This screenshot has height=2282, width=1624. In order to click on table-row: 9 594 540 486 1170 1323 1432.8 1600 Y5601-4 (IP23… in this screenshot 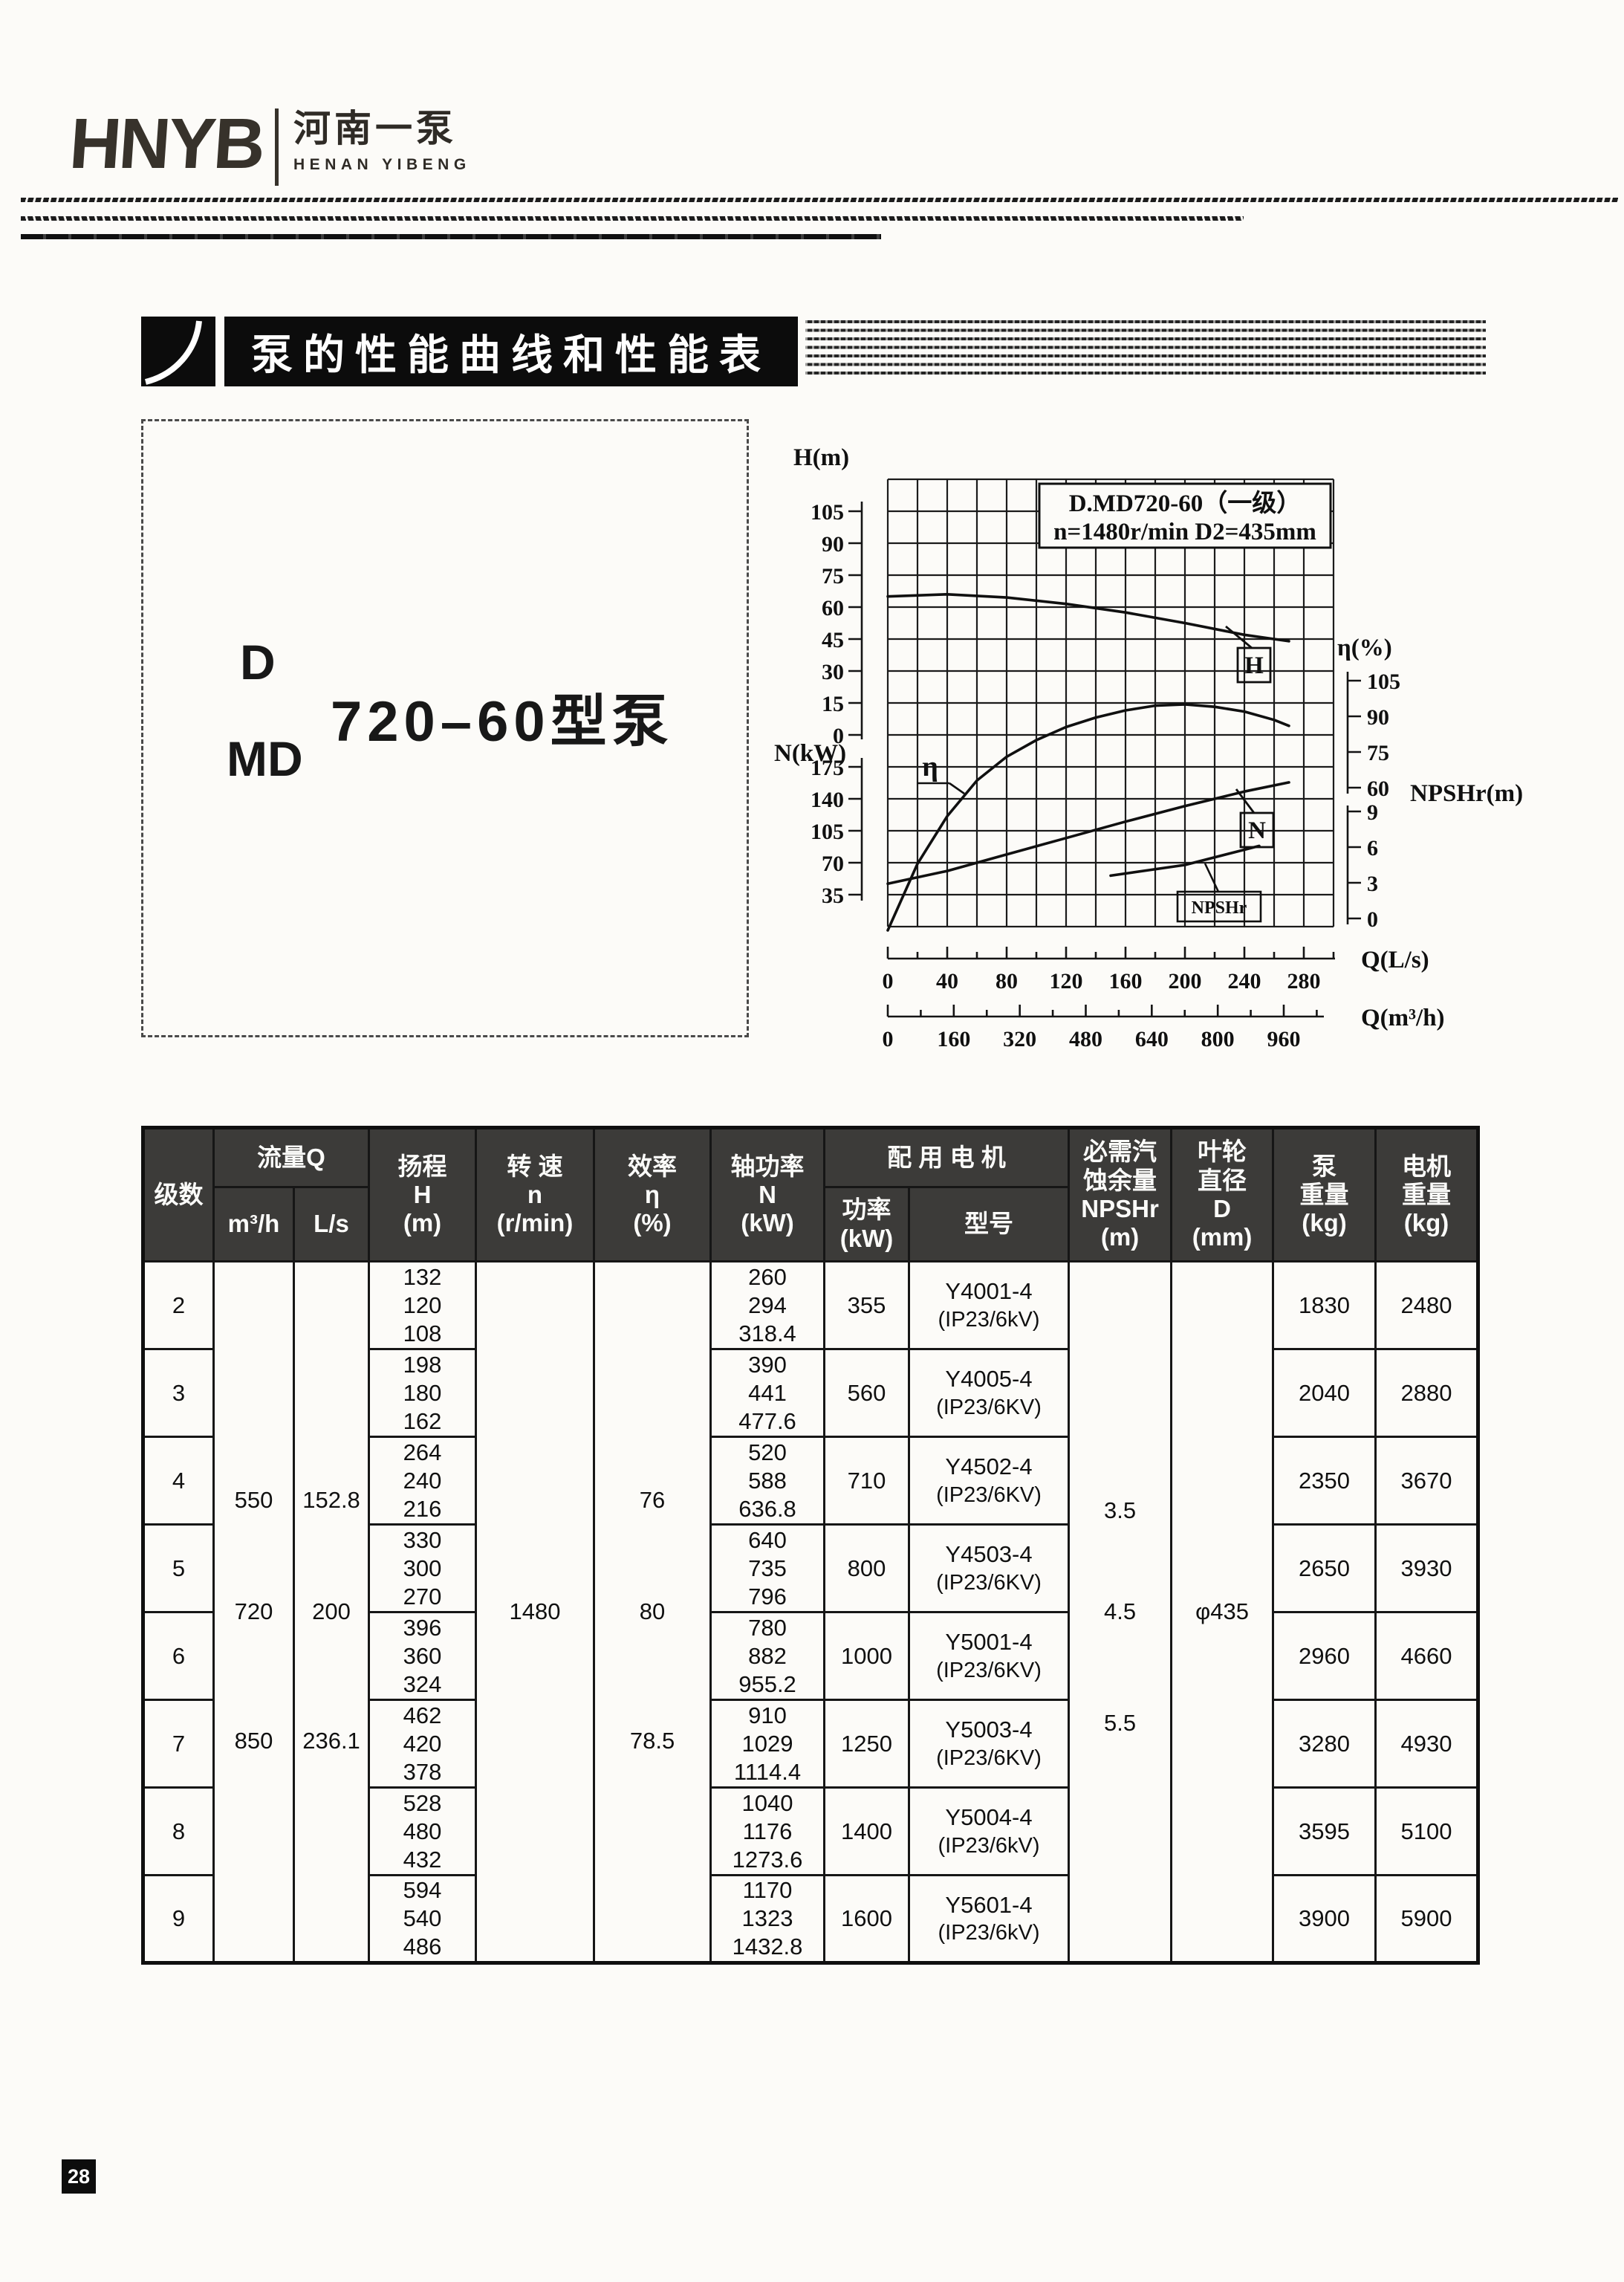, I will do `click(811, 1919)`.